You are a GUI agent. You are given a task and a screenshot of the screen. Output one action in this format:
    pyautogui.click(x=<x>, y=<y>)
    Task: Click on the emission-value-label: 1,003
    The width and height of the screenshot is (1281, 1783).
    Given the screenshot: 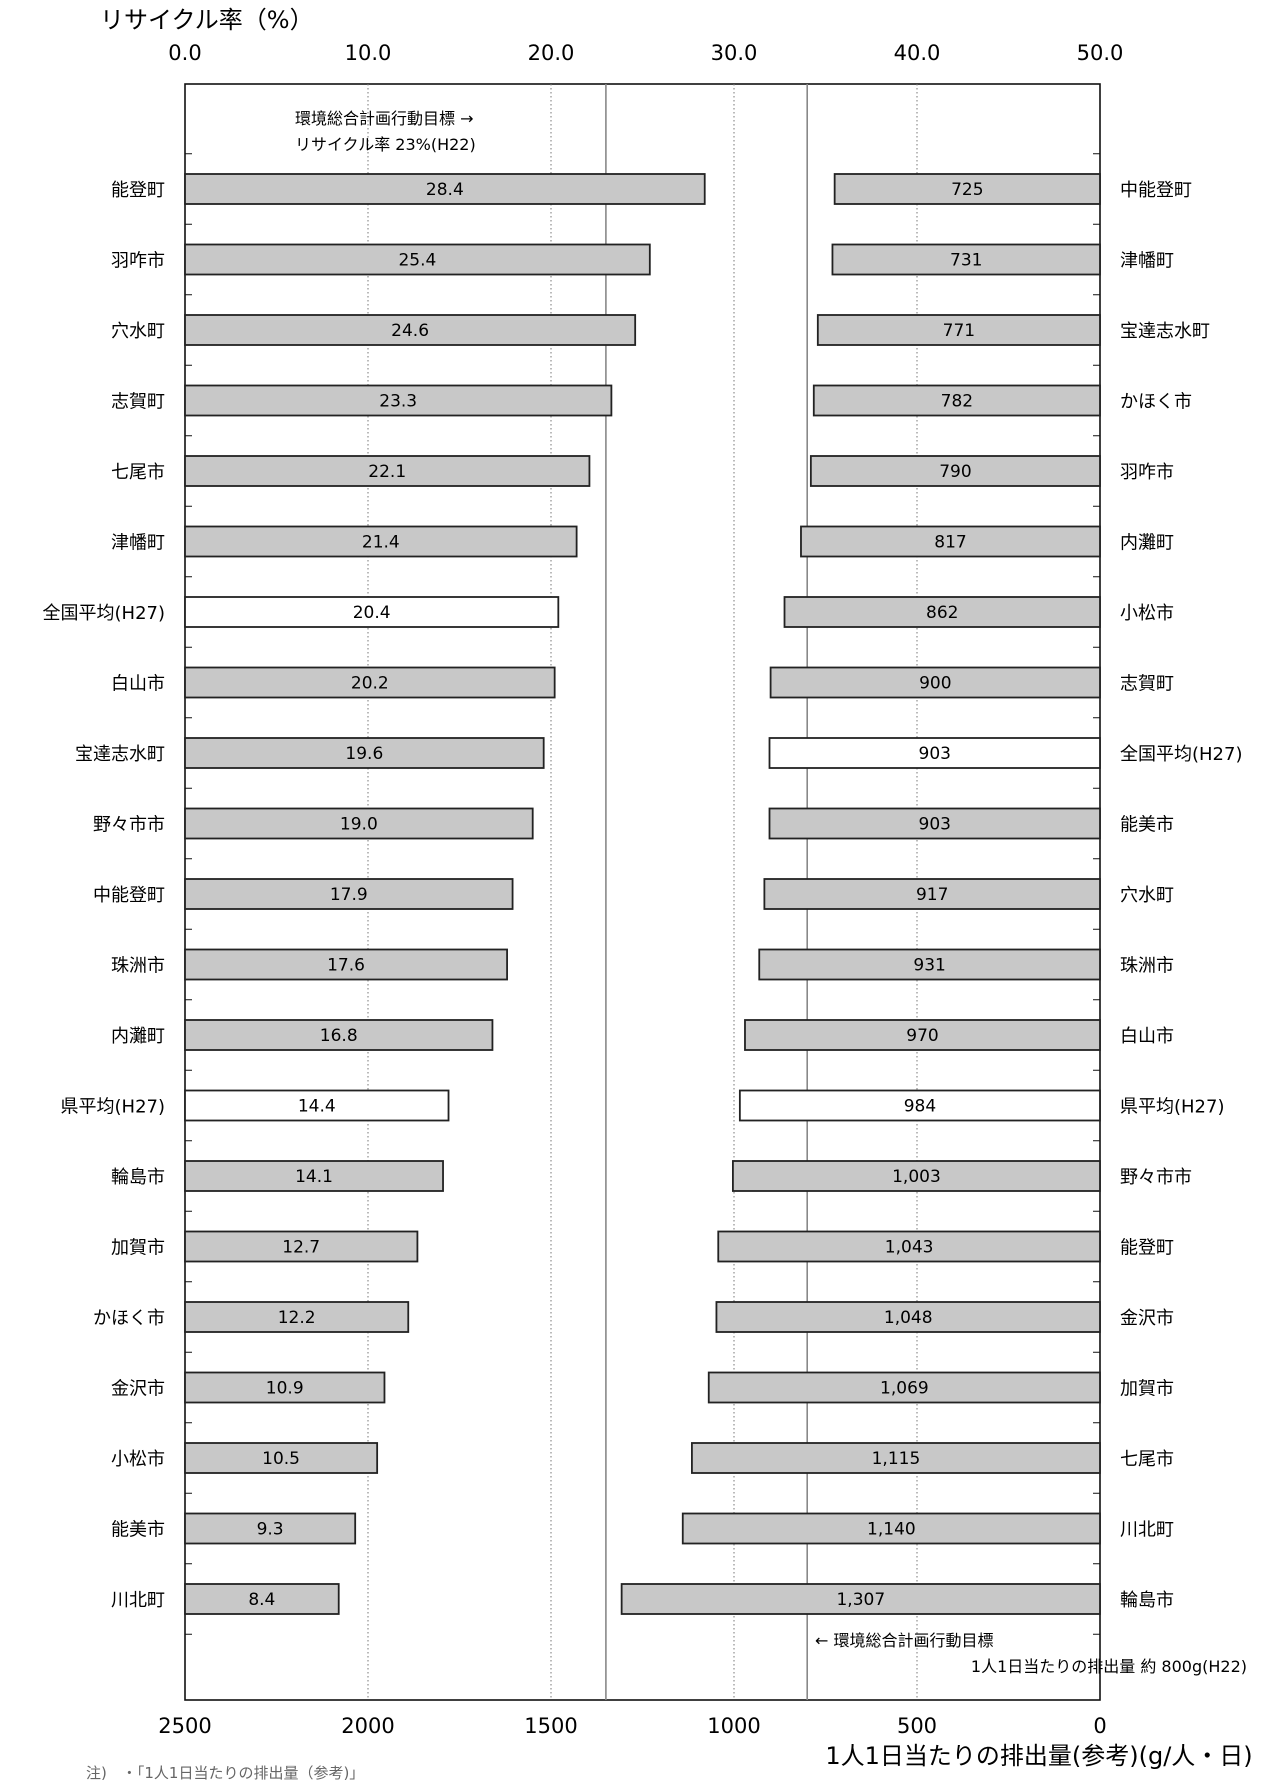 What is the action you would take?
    pyautogui.click(x=916, y=1177)
    